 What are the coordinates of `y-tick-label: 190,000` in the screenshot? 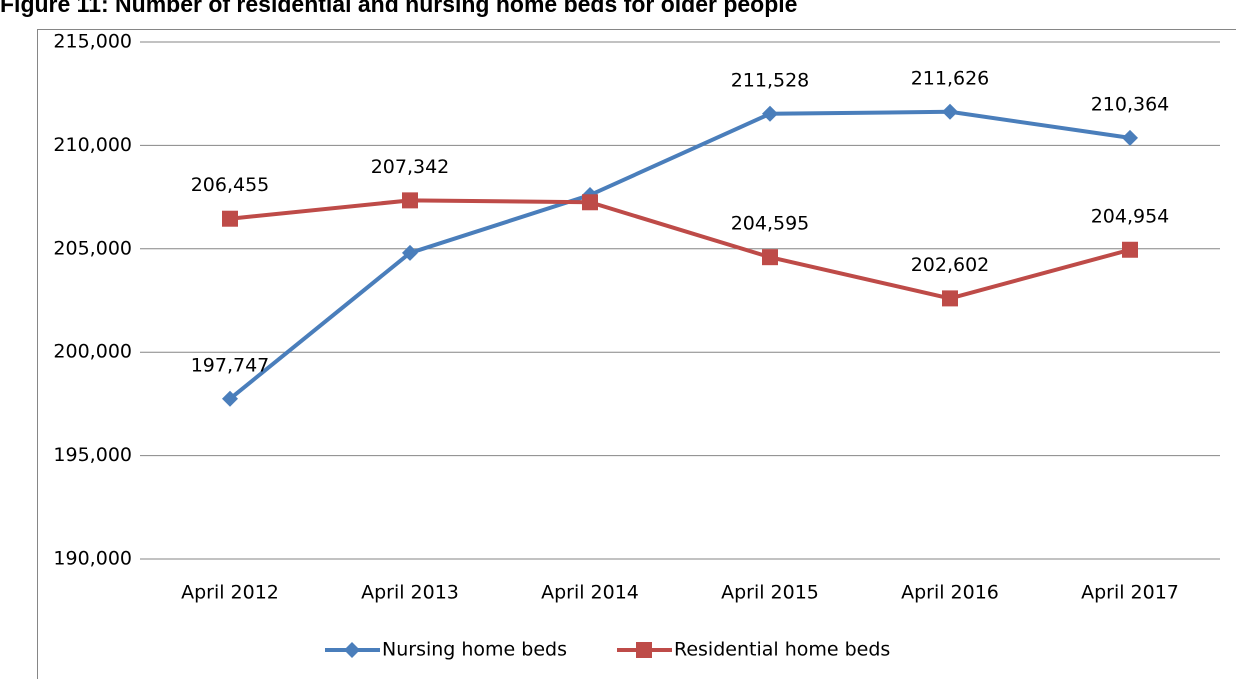 It's located at (92, 559).